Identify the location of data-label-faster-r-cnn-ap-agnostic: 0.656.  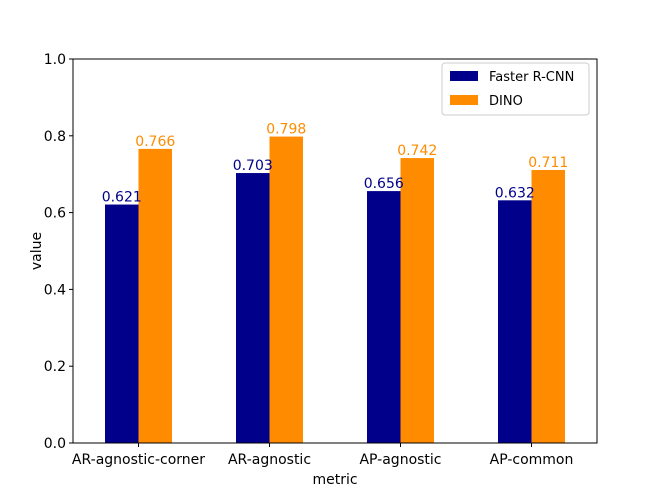
(384, 184).